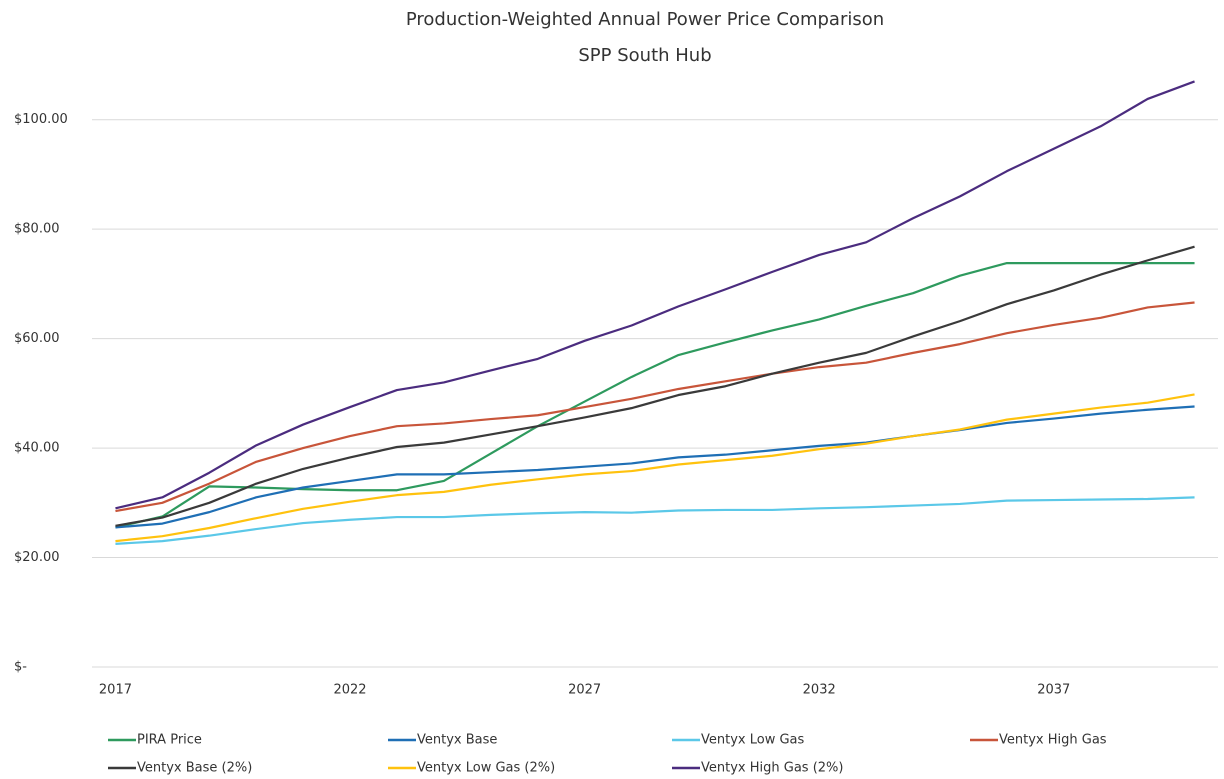 This screenshot has width=1224, height=779. Describe the element at coordinates (41, 119) in the screenshot. I see `y-tick-label: $100.00` at that location.